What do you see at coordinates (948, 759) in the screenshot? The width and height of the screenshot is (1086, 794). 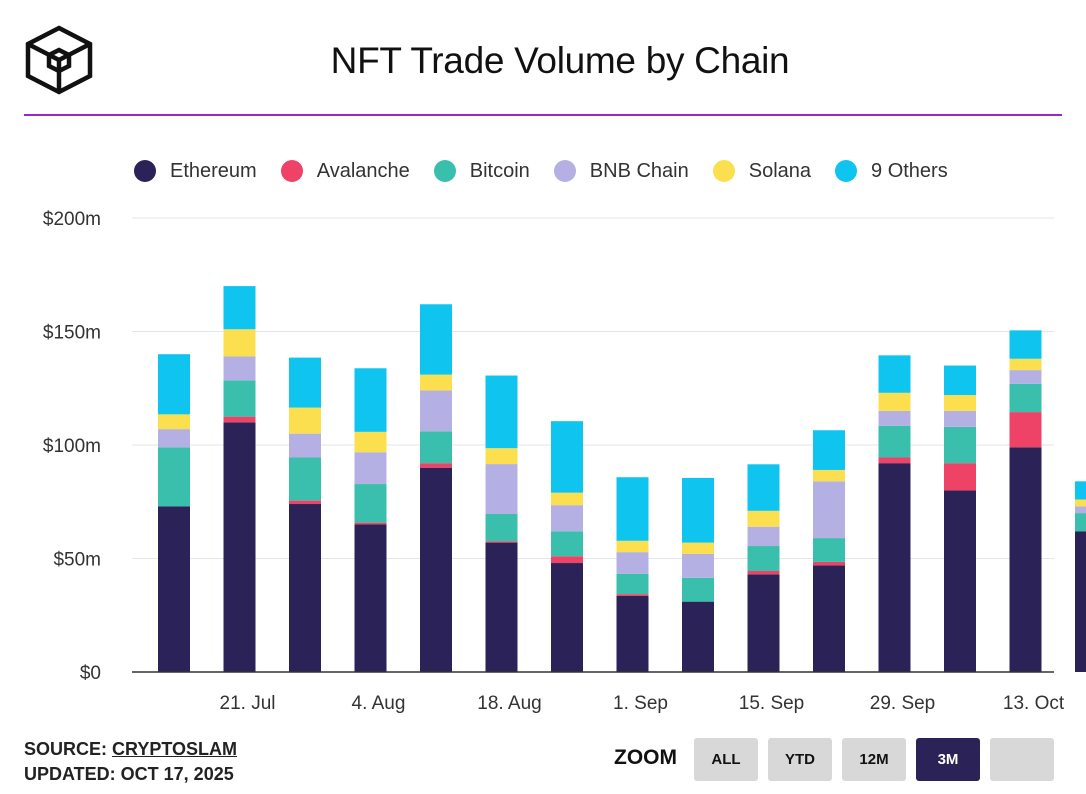 I see `zoom-3m-button: 3M` at bounding box center [948, 759].